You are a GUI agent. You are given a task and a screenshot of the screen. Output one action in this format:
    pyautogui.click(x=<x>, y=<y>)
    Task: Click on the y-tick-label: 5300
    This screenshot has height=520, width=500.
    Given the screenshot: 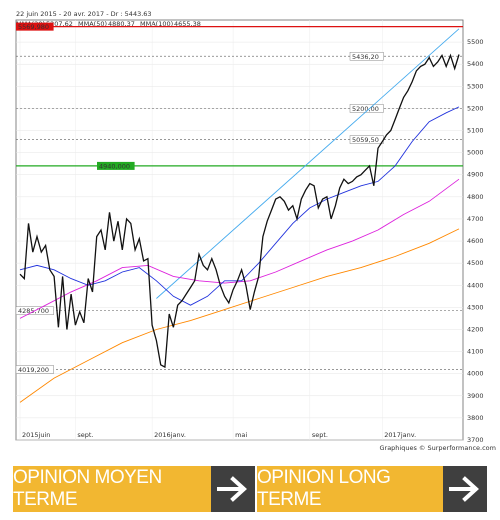 What is the action you would take?
    pyautogui.click(x=475, y=86)
    